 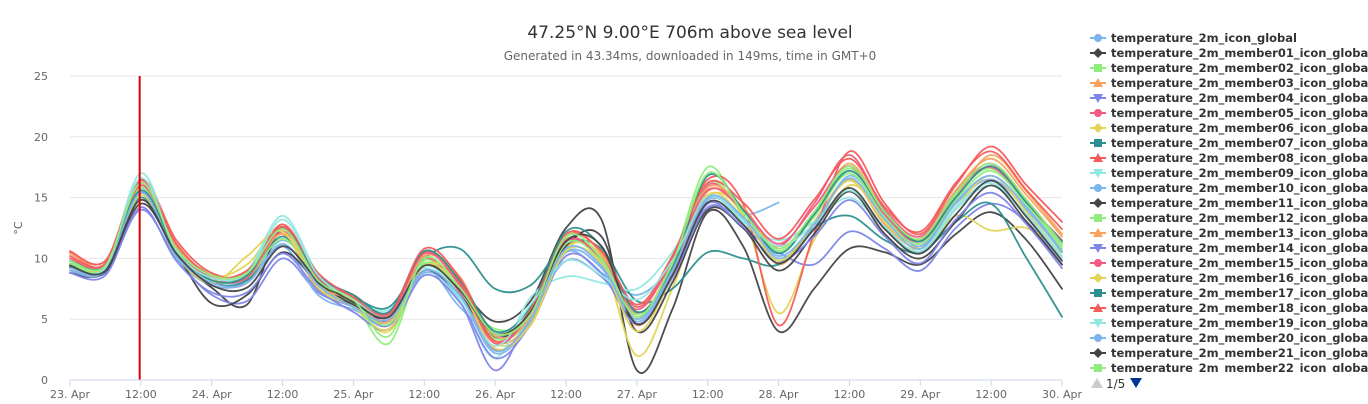 I want to click on x-tick-label-12: 29. Apr, so click(x=920, y=394).